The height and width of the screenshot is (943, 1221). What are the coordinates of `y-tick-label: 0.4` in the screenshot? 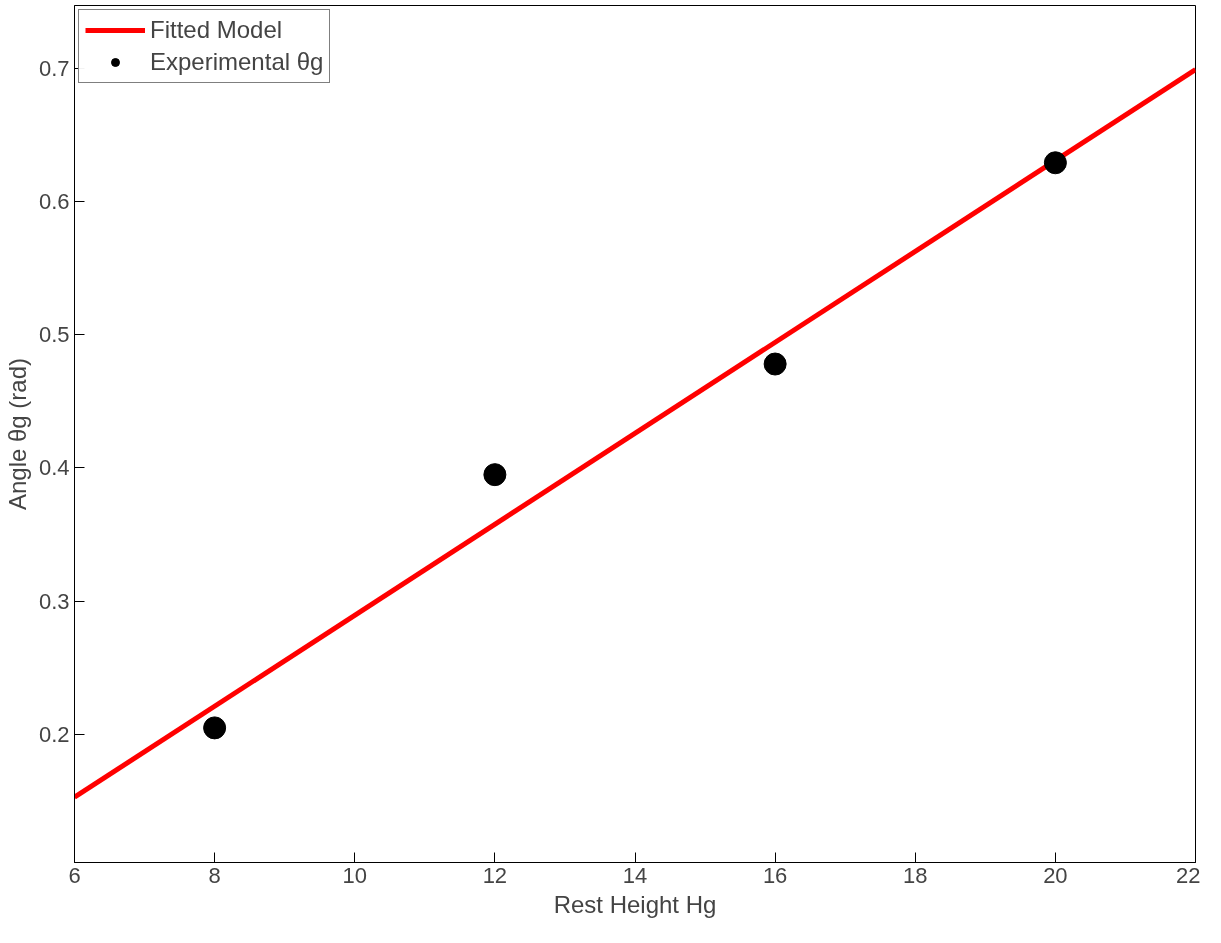 It's located at (54, 468).